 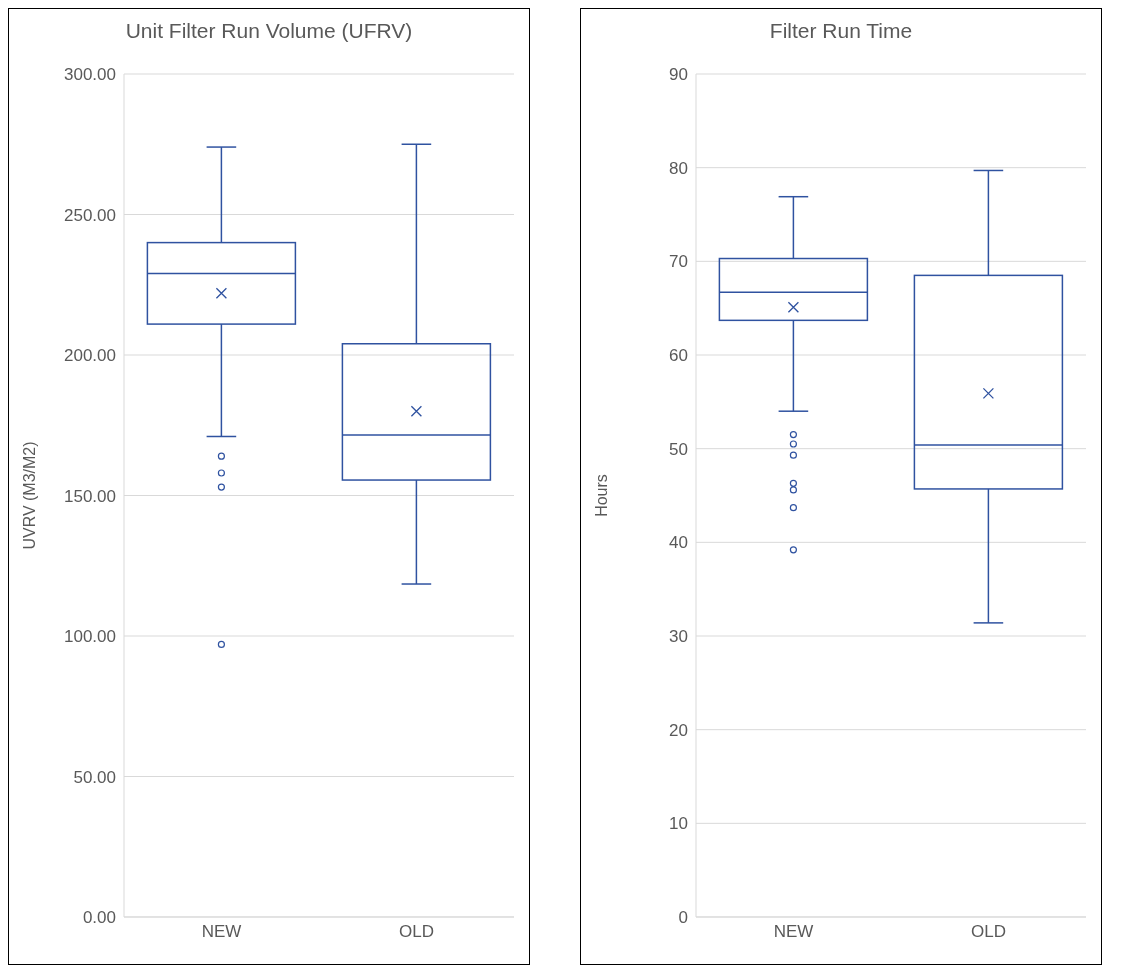 What do you see at coordinates (678, 262) in the screenshot?
I see `y-tick-label: 70` at bounding box center [678, 262].